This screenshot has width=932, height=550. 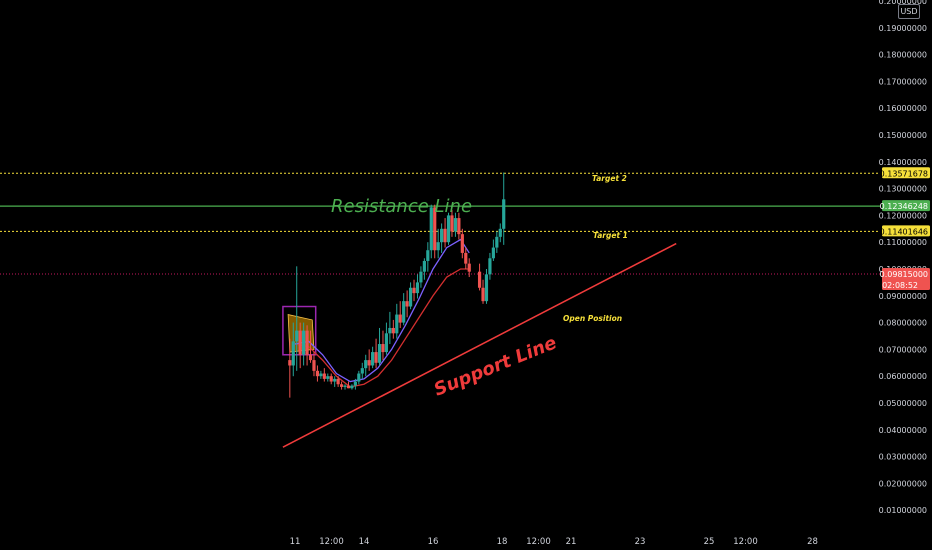 I want to click on y-tick-label: 0.11000000, so click(x=903, y=242).